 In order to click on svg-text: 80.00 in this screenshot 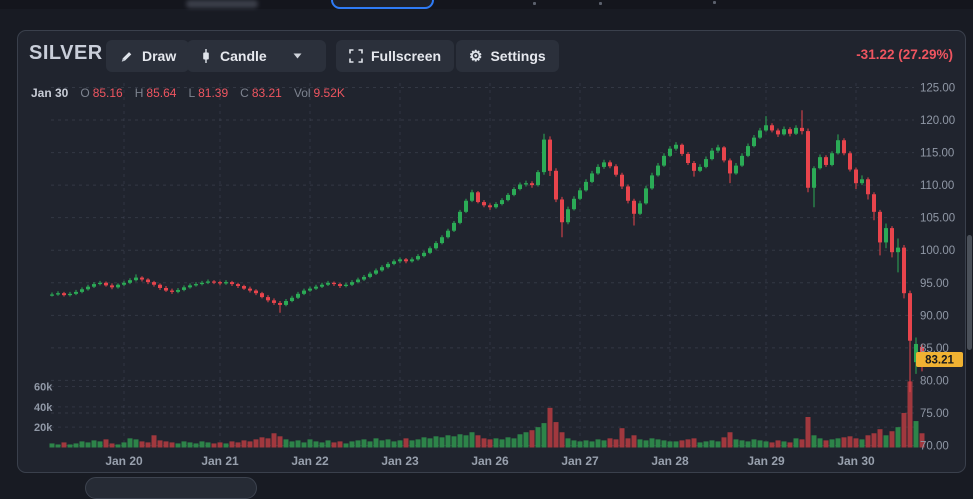, I will do `click(934, 381)`.